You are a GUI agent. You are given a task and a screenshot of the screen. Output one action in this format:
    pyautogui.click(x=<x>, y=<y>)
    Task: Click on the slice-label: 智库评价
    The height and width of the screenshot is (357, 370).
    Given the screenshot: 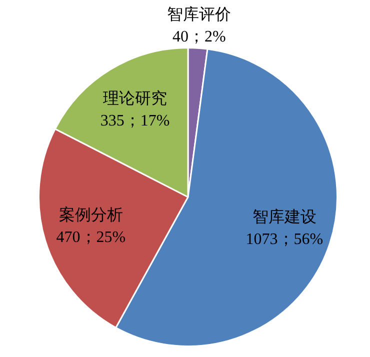 What is the action you would take?
    pyautogui.click(x=199, y=14)
    